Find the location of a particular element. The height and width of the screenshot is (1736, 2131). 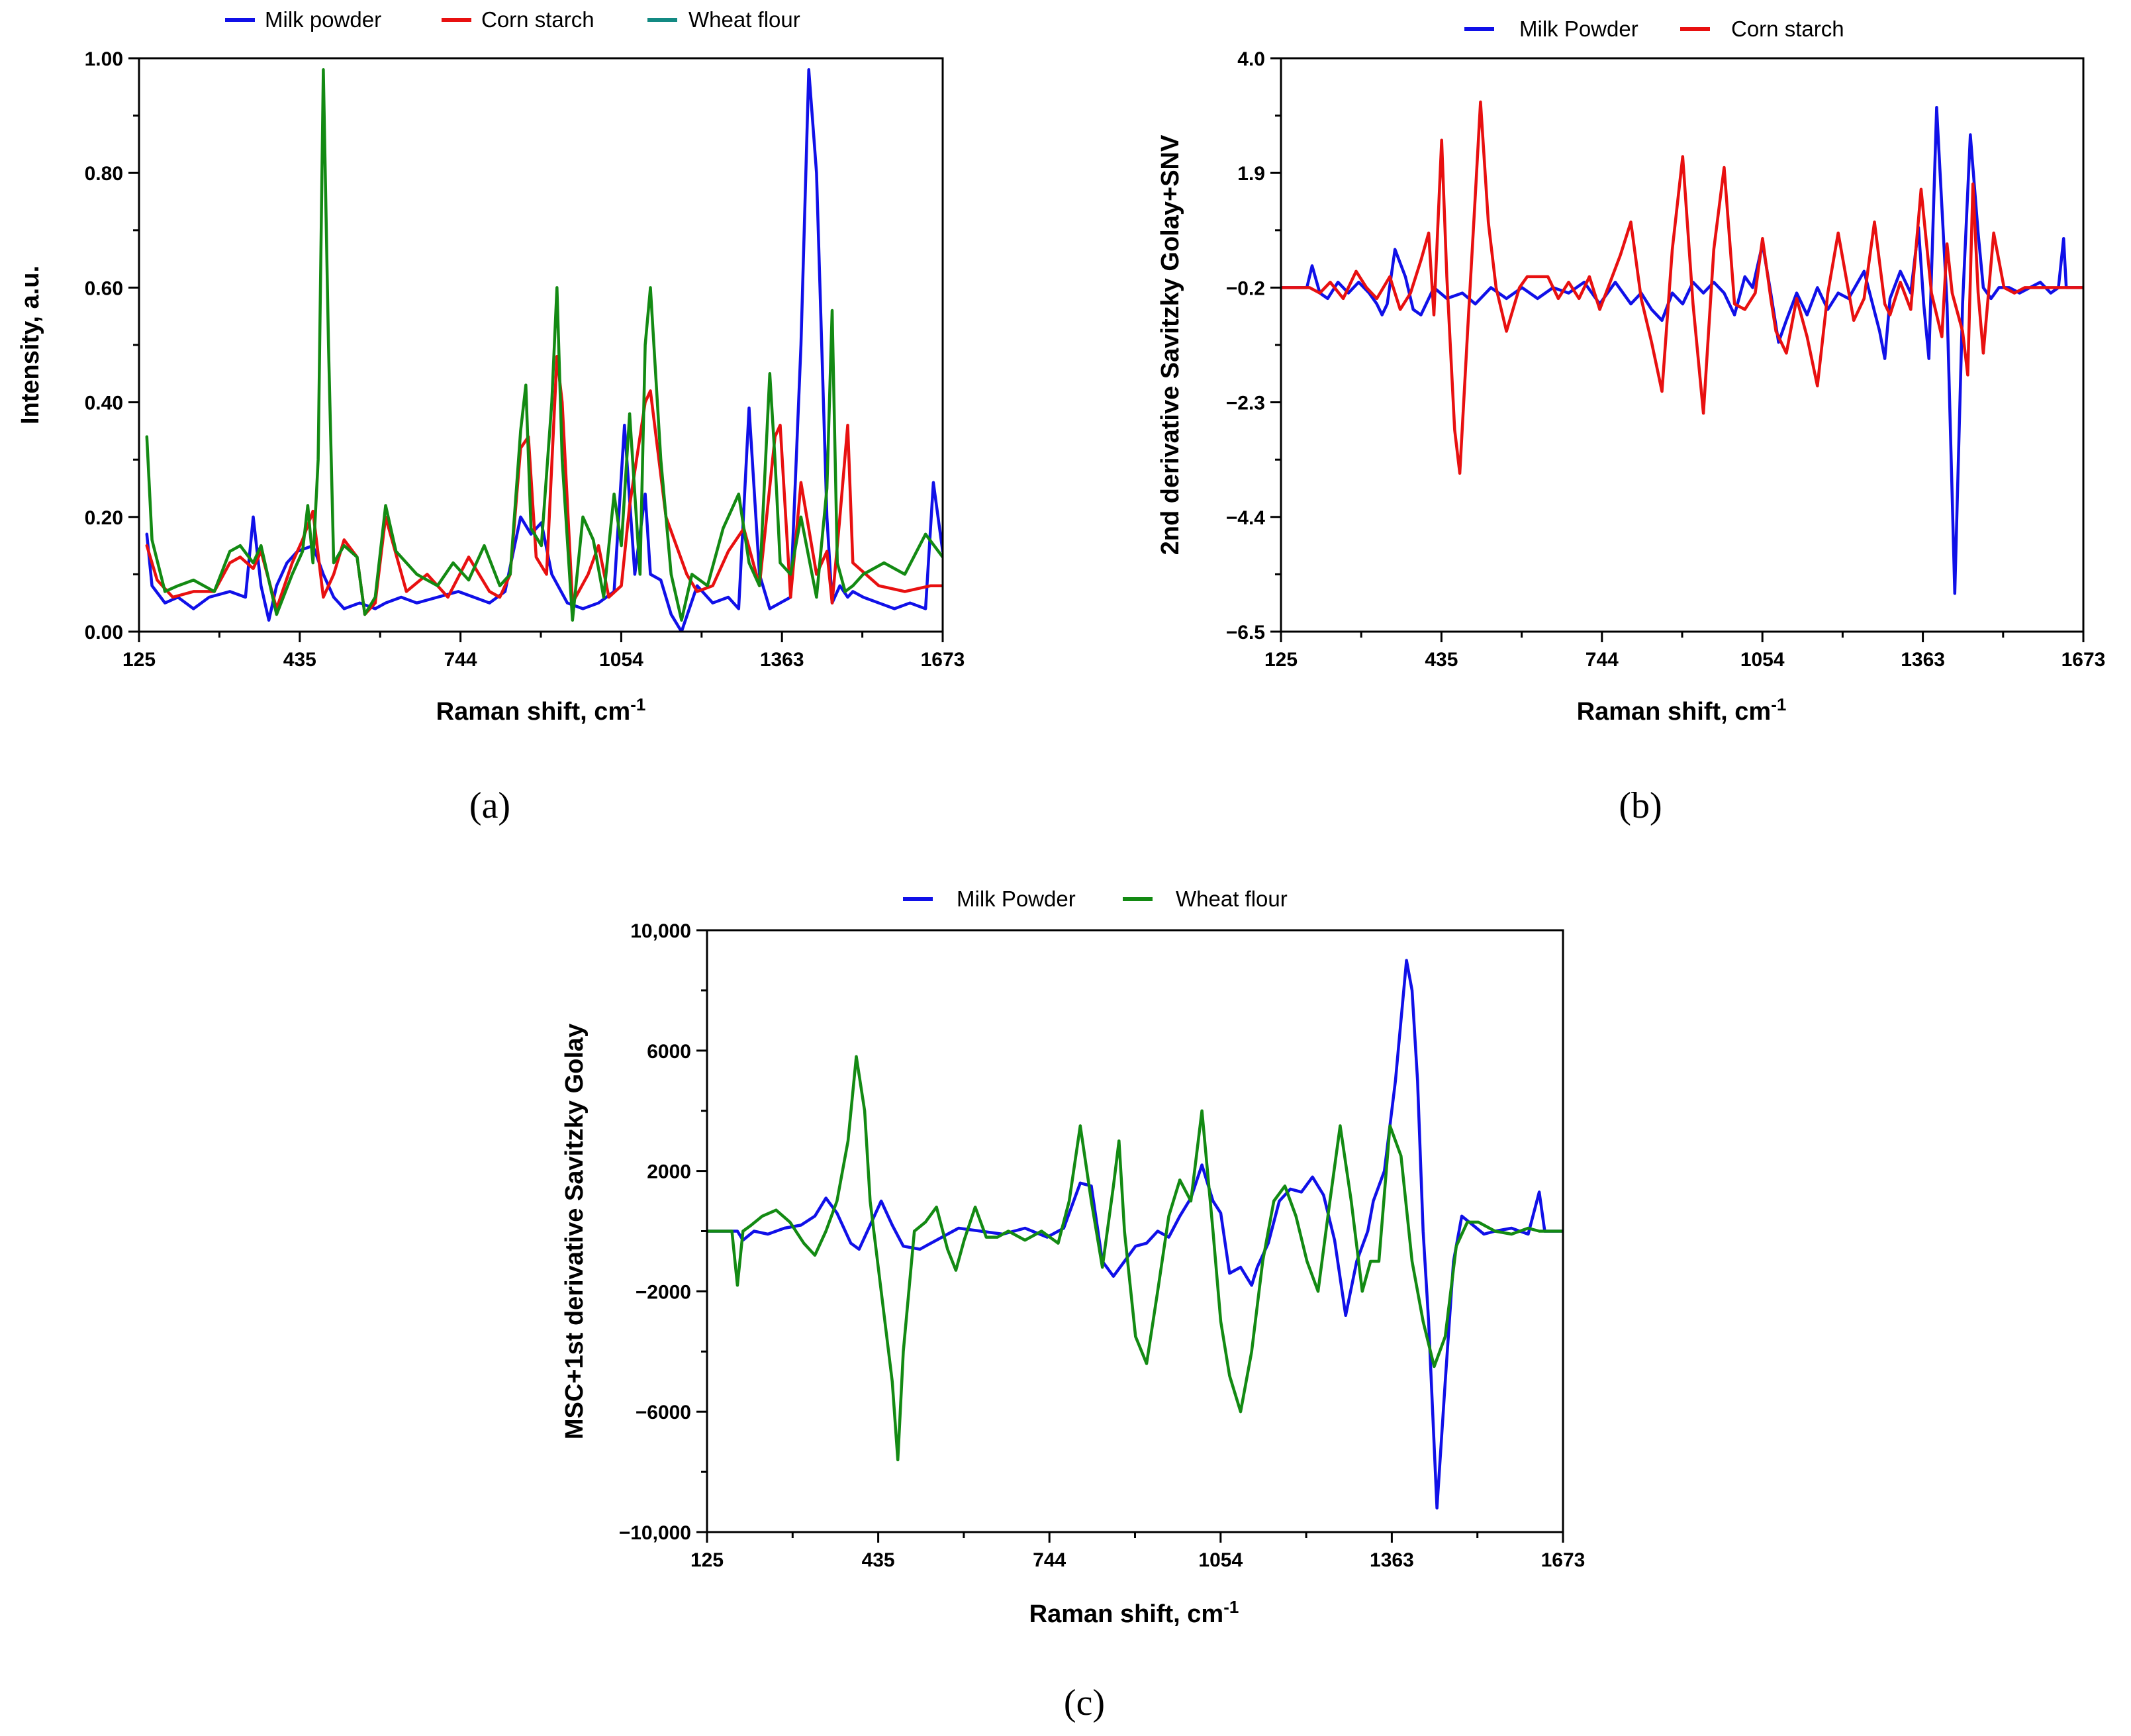

panel-c-y-axis-title: MSC+1st derivative Savitzky Golay is located at coordinates (575, 1231).